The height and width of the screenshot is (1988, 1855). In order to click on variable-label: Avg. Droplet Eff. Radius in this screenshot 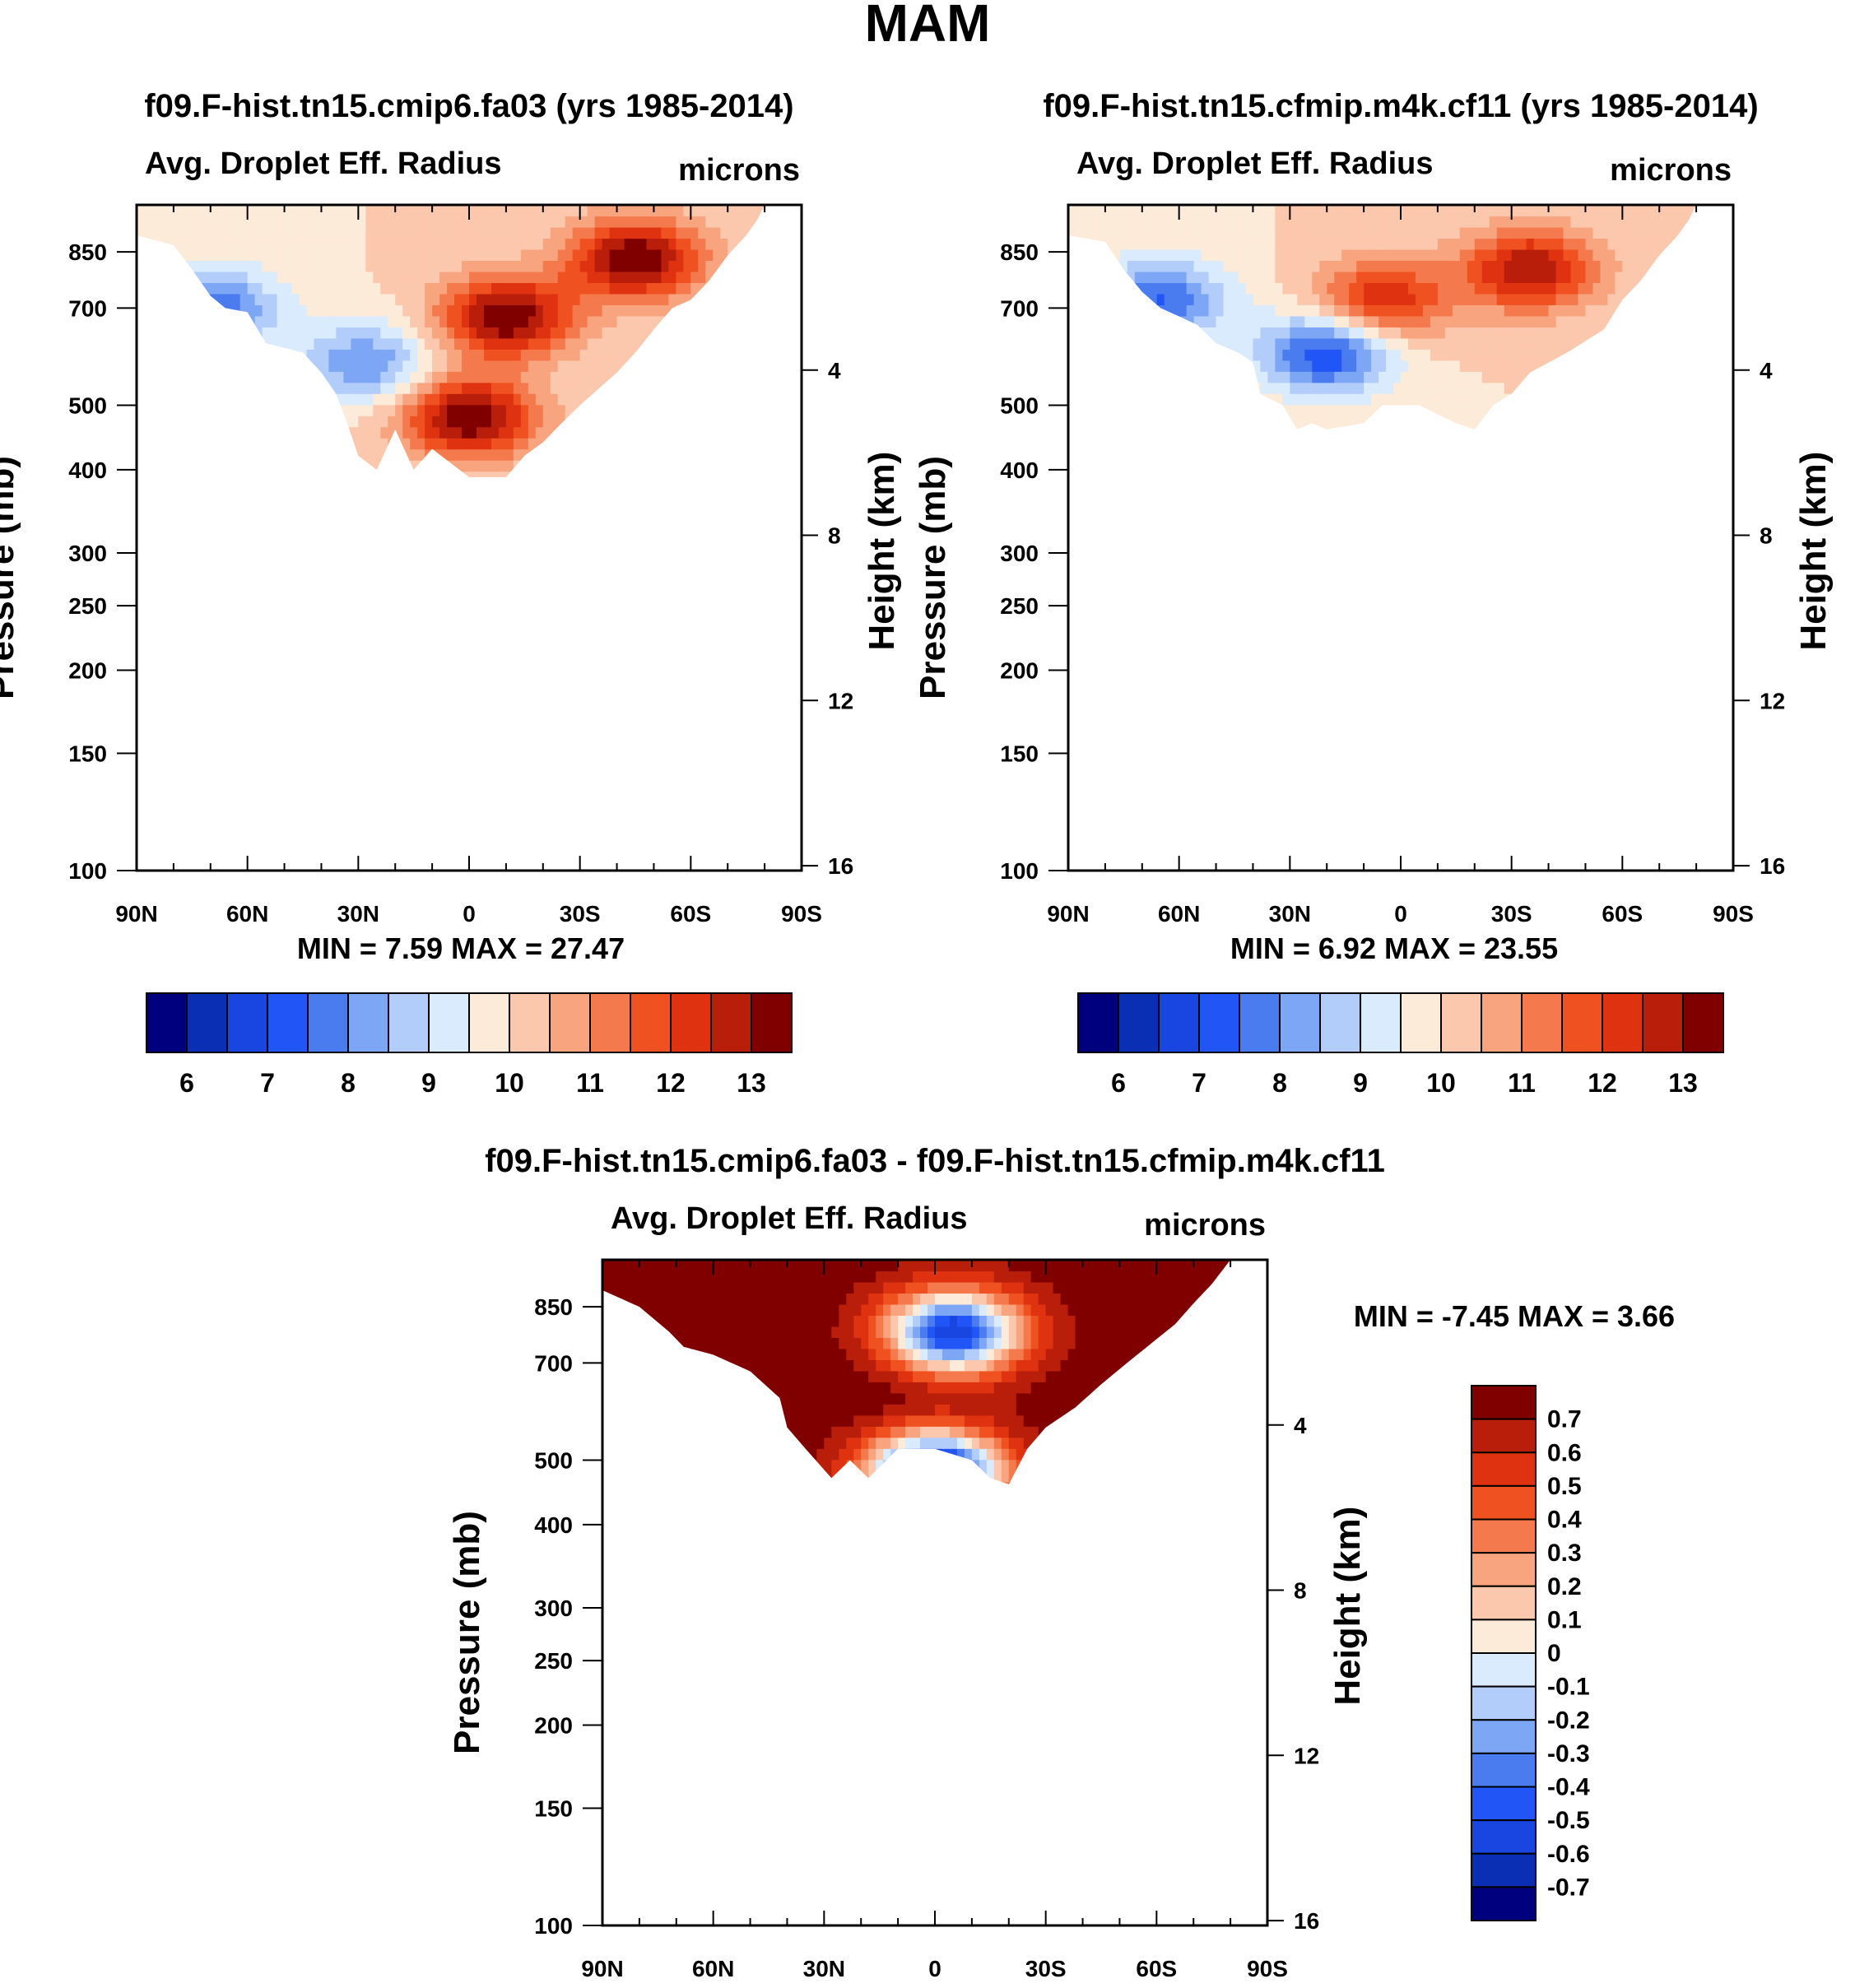, I will do `click(789, 1218)`.